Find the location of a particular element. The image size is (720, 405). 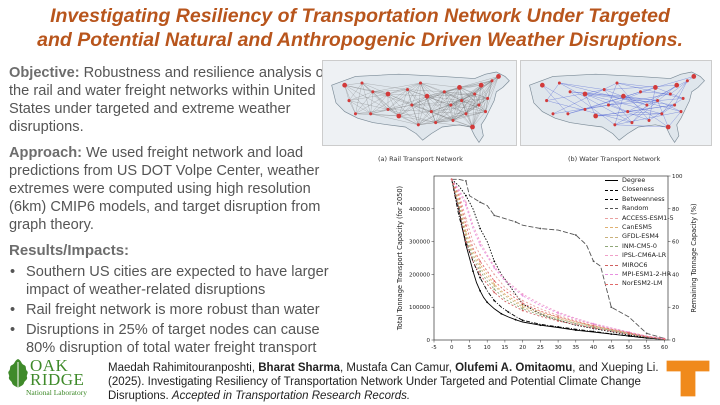

x-tick-label: 10 is located at coordinates (487, 348).